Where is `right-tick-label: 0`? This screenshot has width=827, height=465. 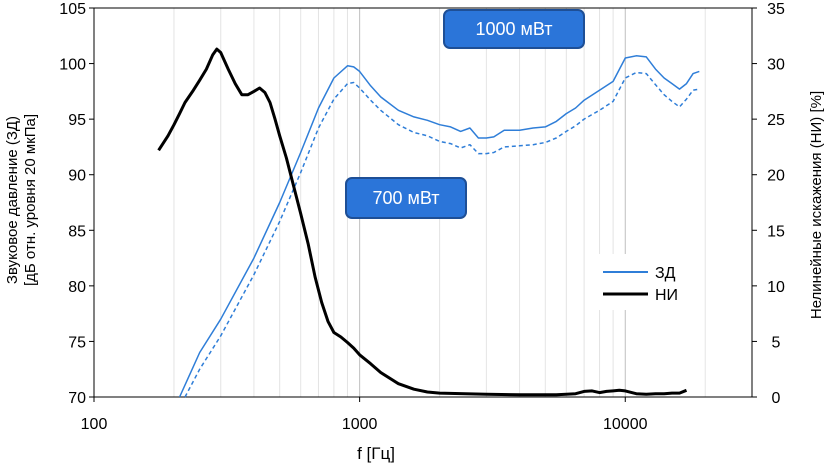 right-tick-label: 0 is located at coordinates (776, 398).